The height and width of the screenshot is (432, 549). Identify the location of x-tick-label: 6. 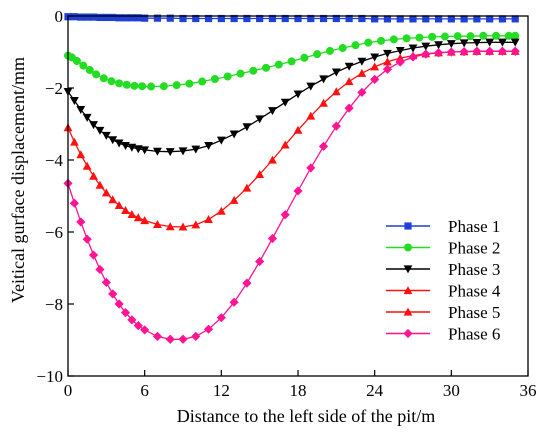
(144, 390).